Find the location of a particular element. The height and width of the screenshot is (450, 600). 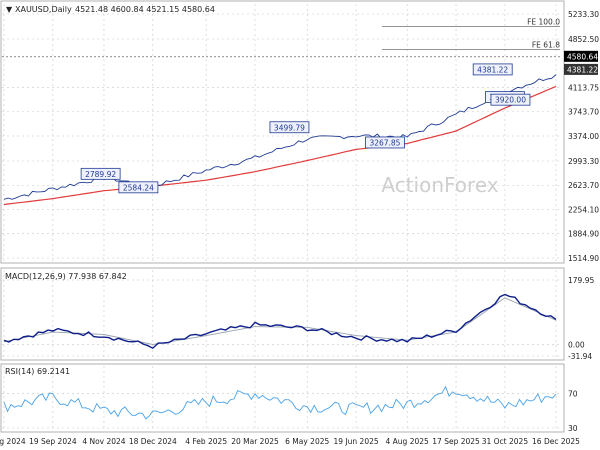

macd-series is located at coordinates (280, 321).